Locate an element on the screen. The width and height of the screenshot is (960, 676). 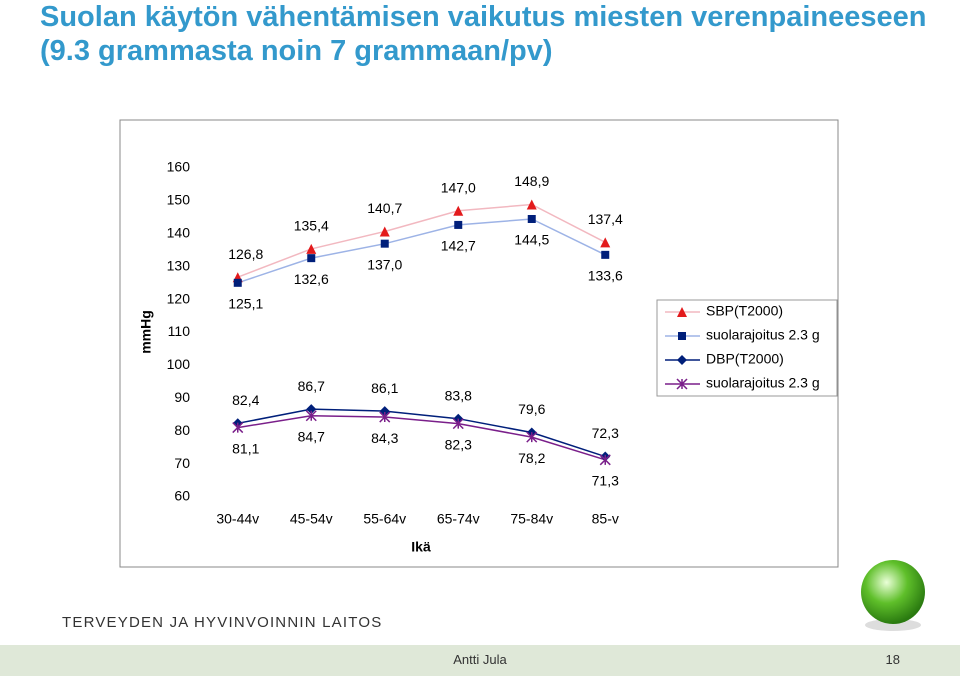
organization: TERVEYDEN JA HYVINVOINNIN LAITOS is located at coordinates (222, 622).